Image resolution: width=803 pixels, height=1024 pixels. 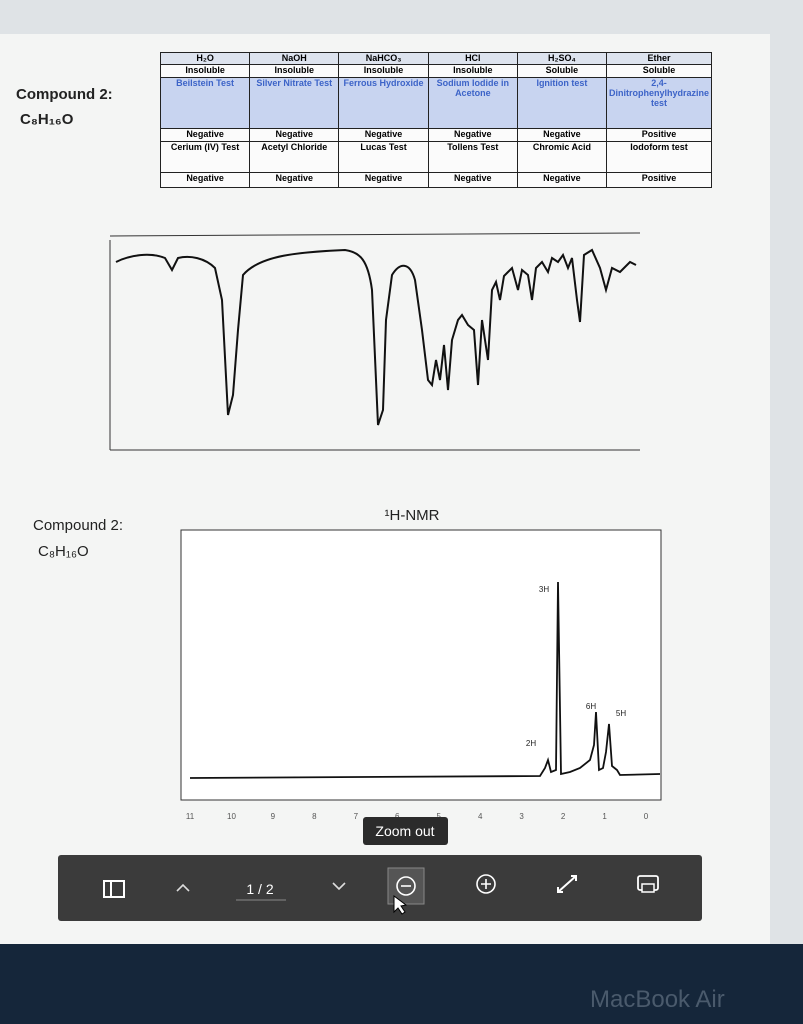 What do you see at coordinates (383, 103) in the screenshot?
I see `table-cell: Ferrous Hydroxide` at bounding box center [383, 103].